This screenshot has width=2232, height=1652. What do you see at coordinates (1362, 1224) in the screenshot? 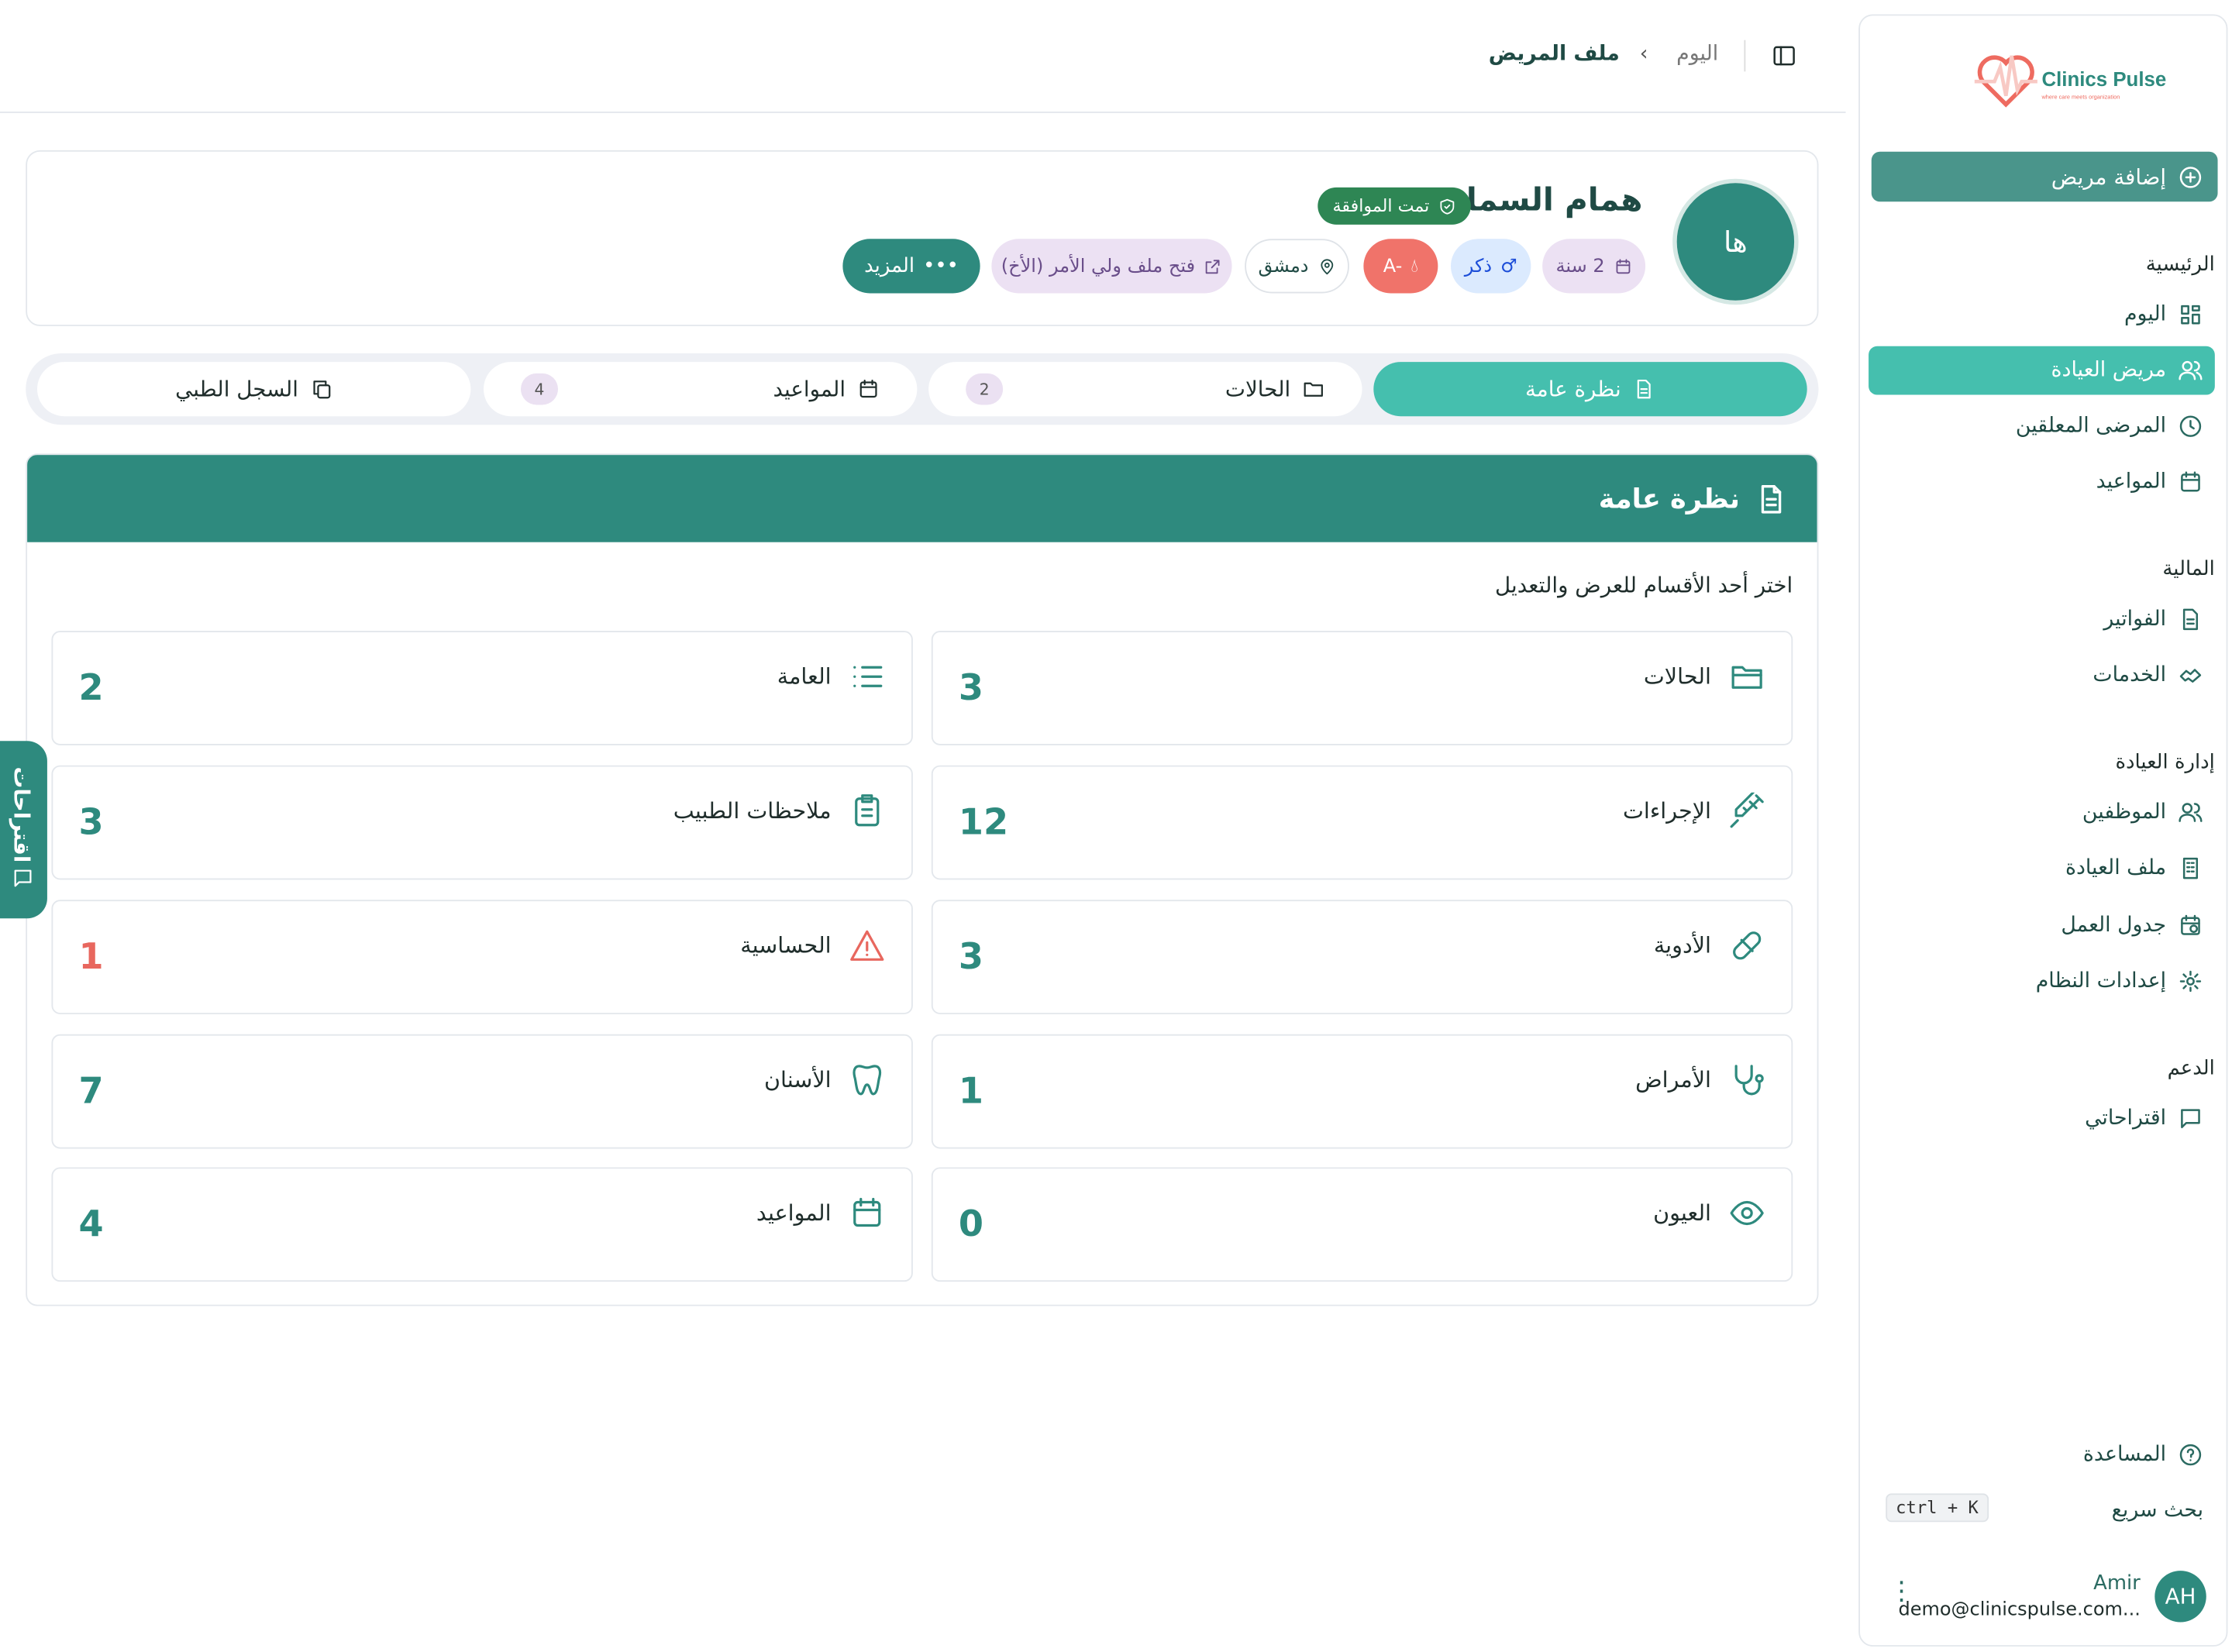
I see `overview-card: العيون 0` at bounding box center [1362, 1224].